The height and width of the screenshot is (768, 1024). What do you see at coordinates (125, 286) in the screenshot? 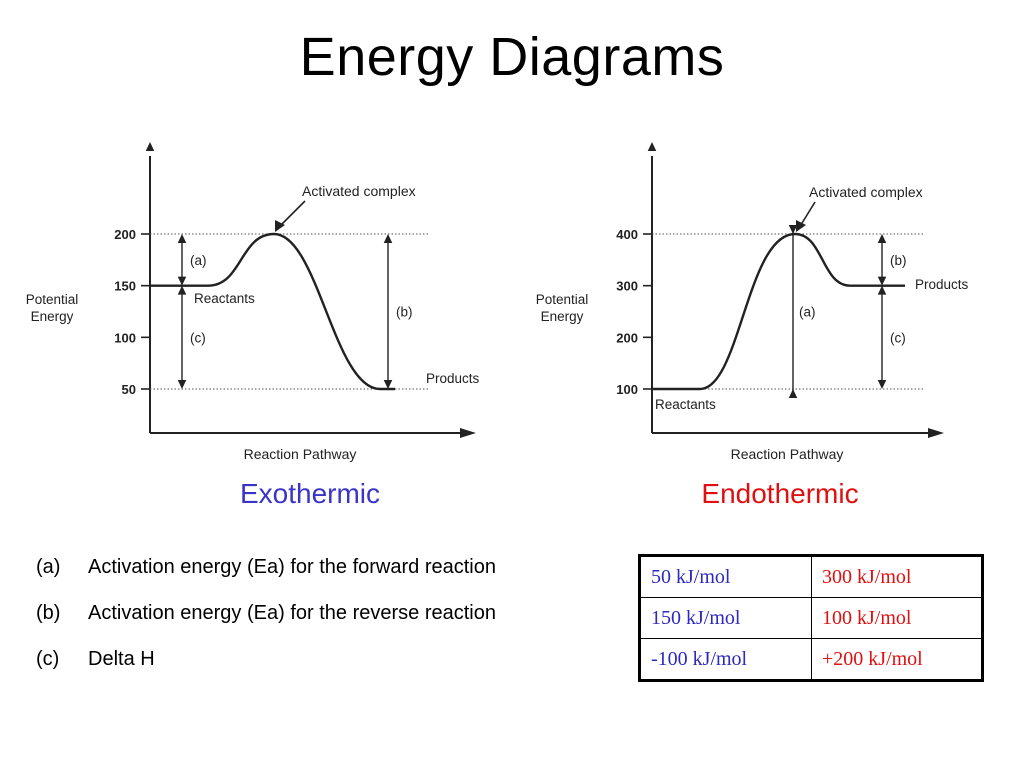
I see `y-tick-label: 150` at bounding box center [125, 286].